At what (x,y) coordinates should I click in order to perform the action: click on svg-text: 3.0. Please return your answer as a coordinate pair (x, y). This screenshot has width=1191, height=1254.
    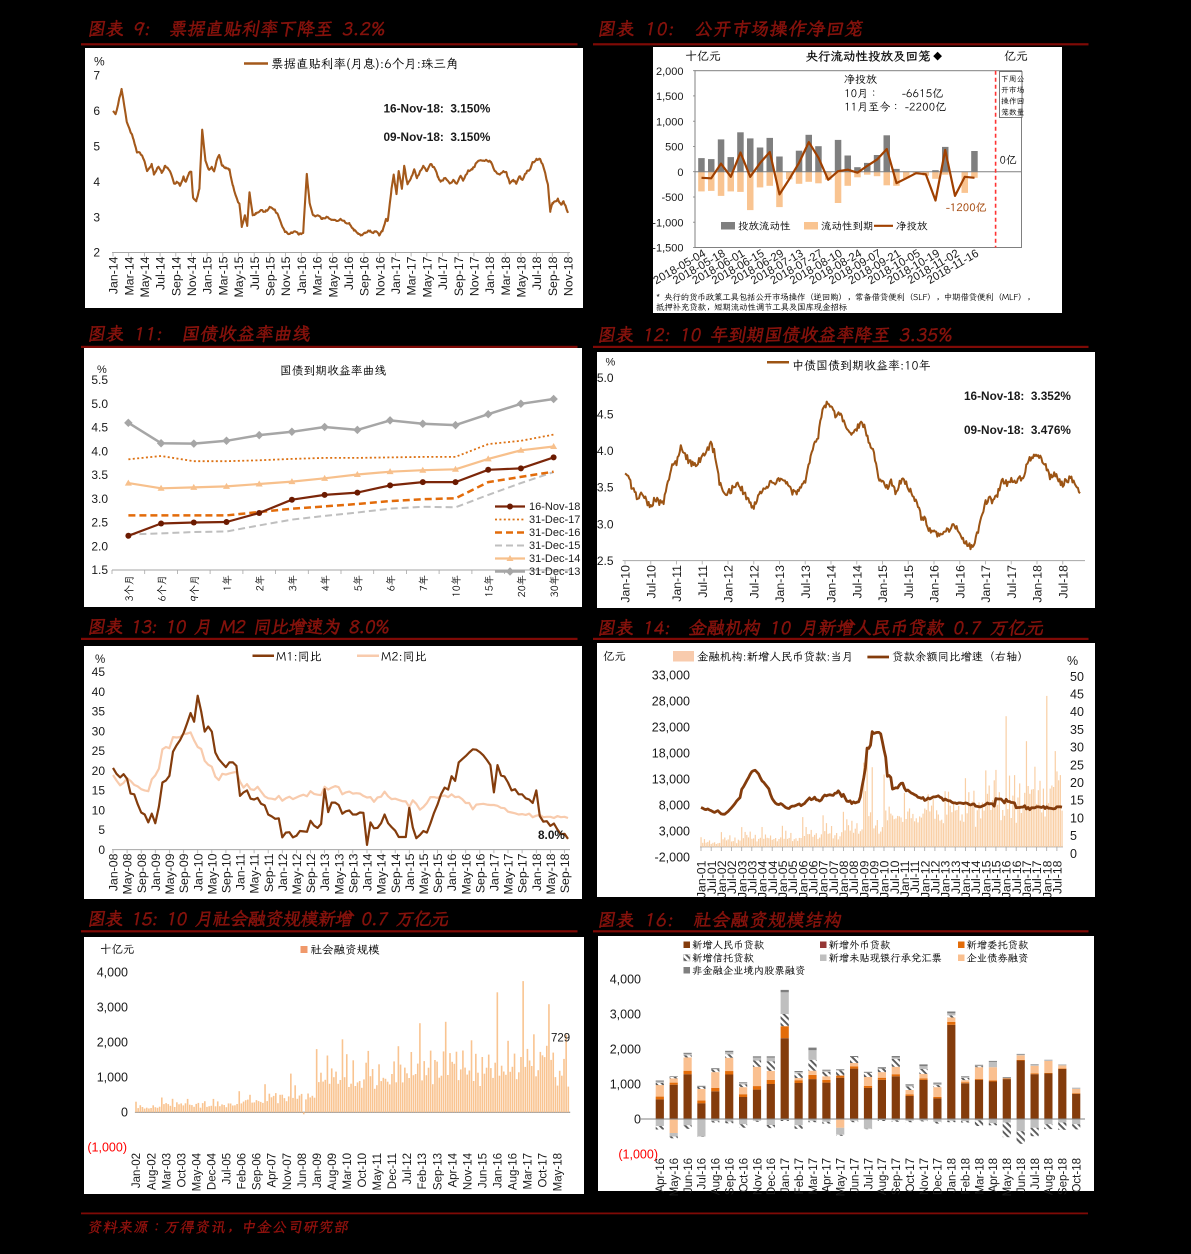
    Looking at the image, I should click on (99, 499).